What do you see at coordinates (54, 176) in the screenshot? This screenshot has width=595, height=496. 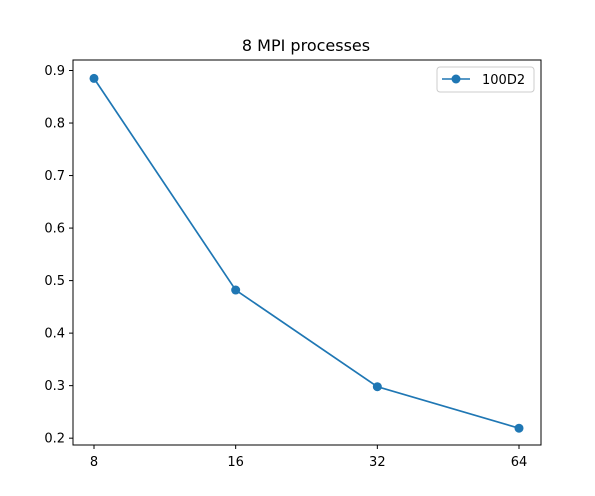 I see `y-tick-label: 0.7` at bounding box center [54, 176].